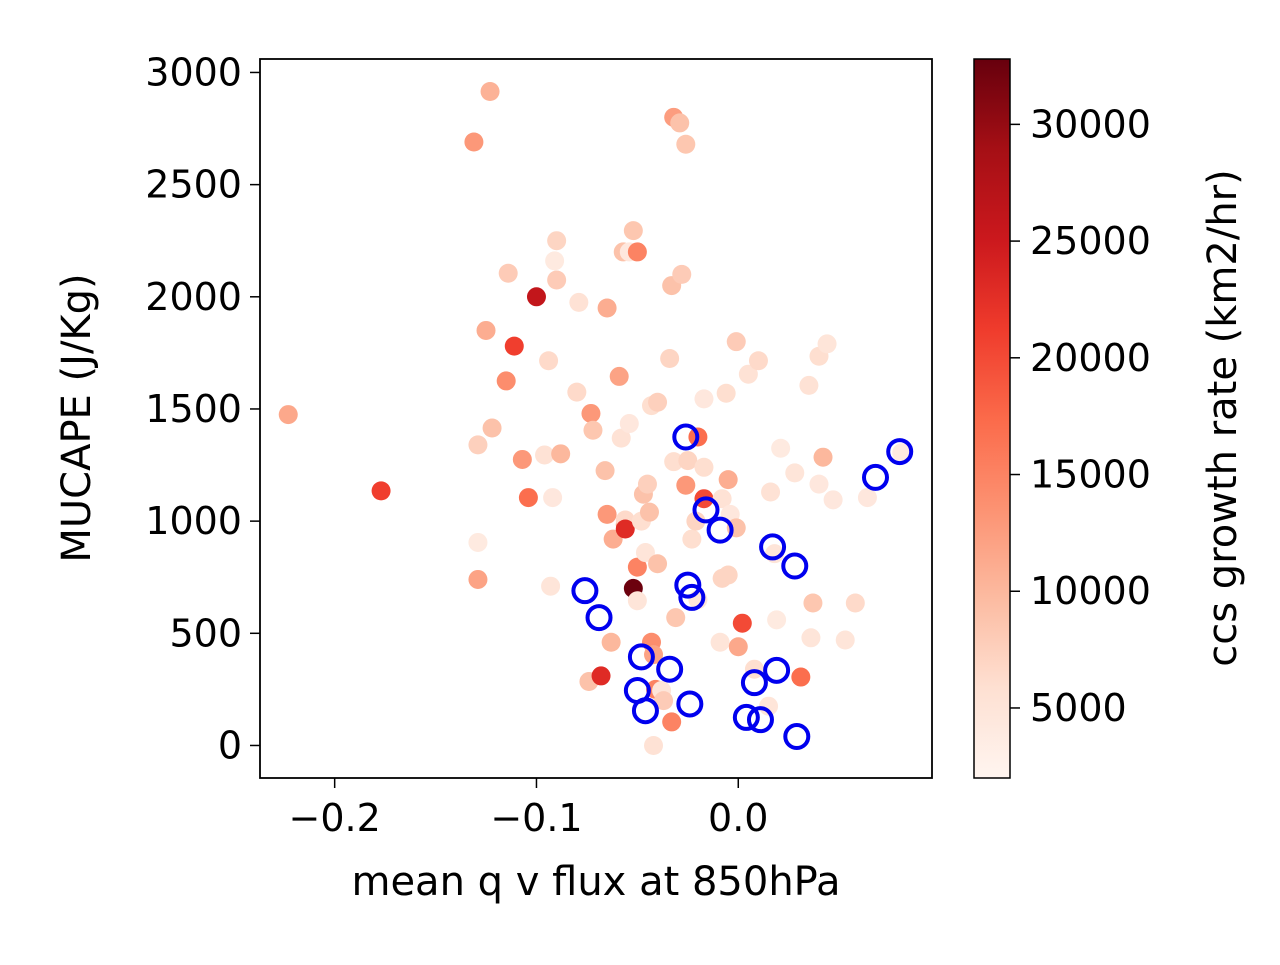  Describe the element at coordinates (193, 185) in the screenshot. I see `y-tick-label: 2500` at that location.